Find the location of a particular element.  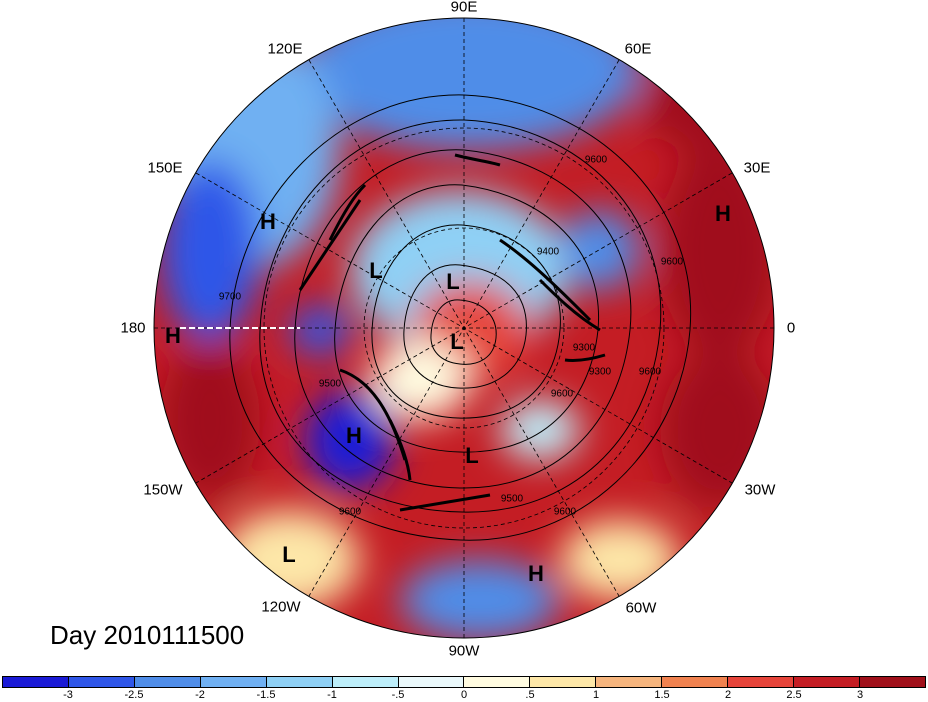

l-hudson: L is located at coordinates (472, 455).